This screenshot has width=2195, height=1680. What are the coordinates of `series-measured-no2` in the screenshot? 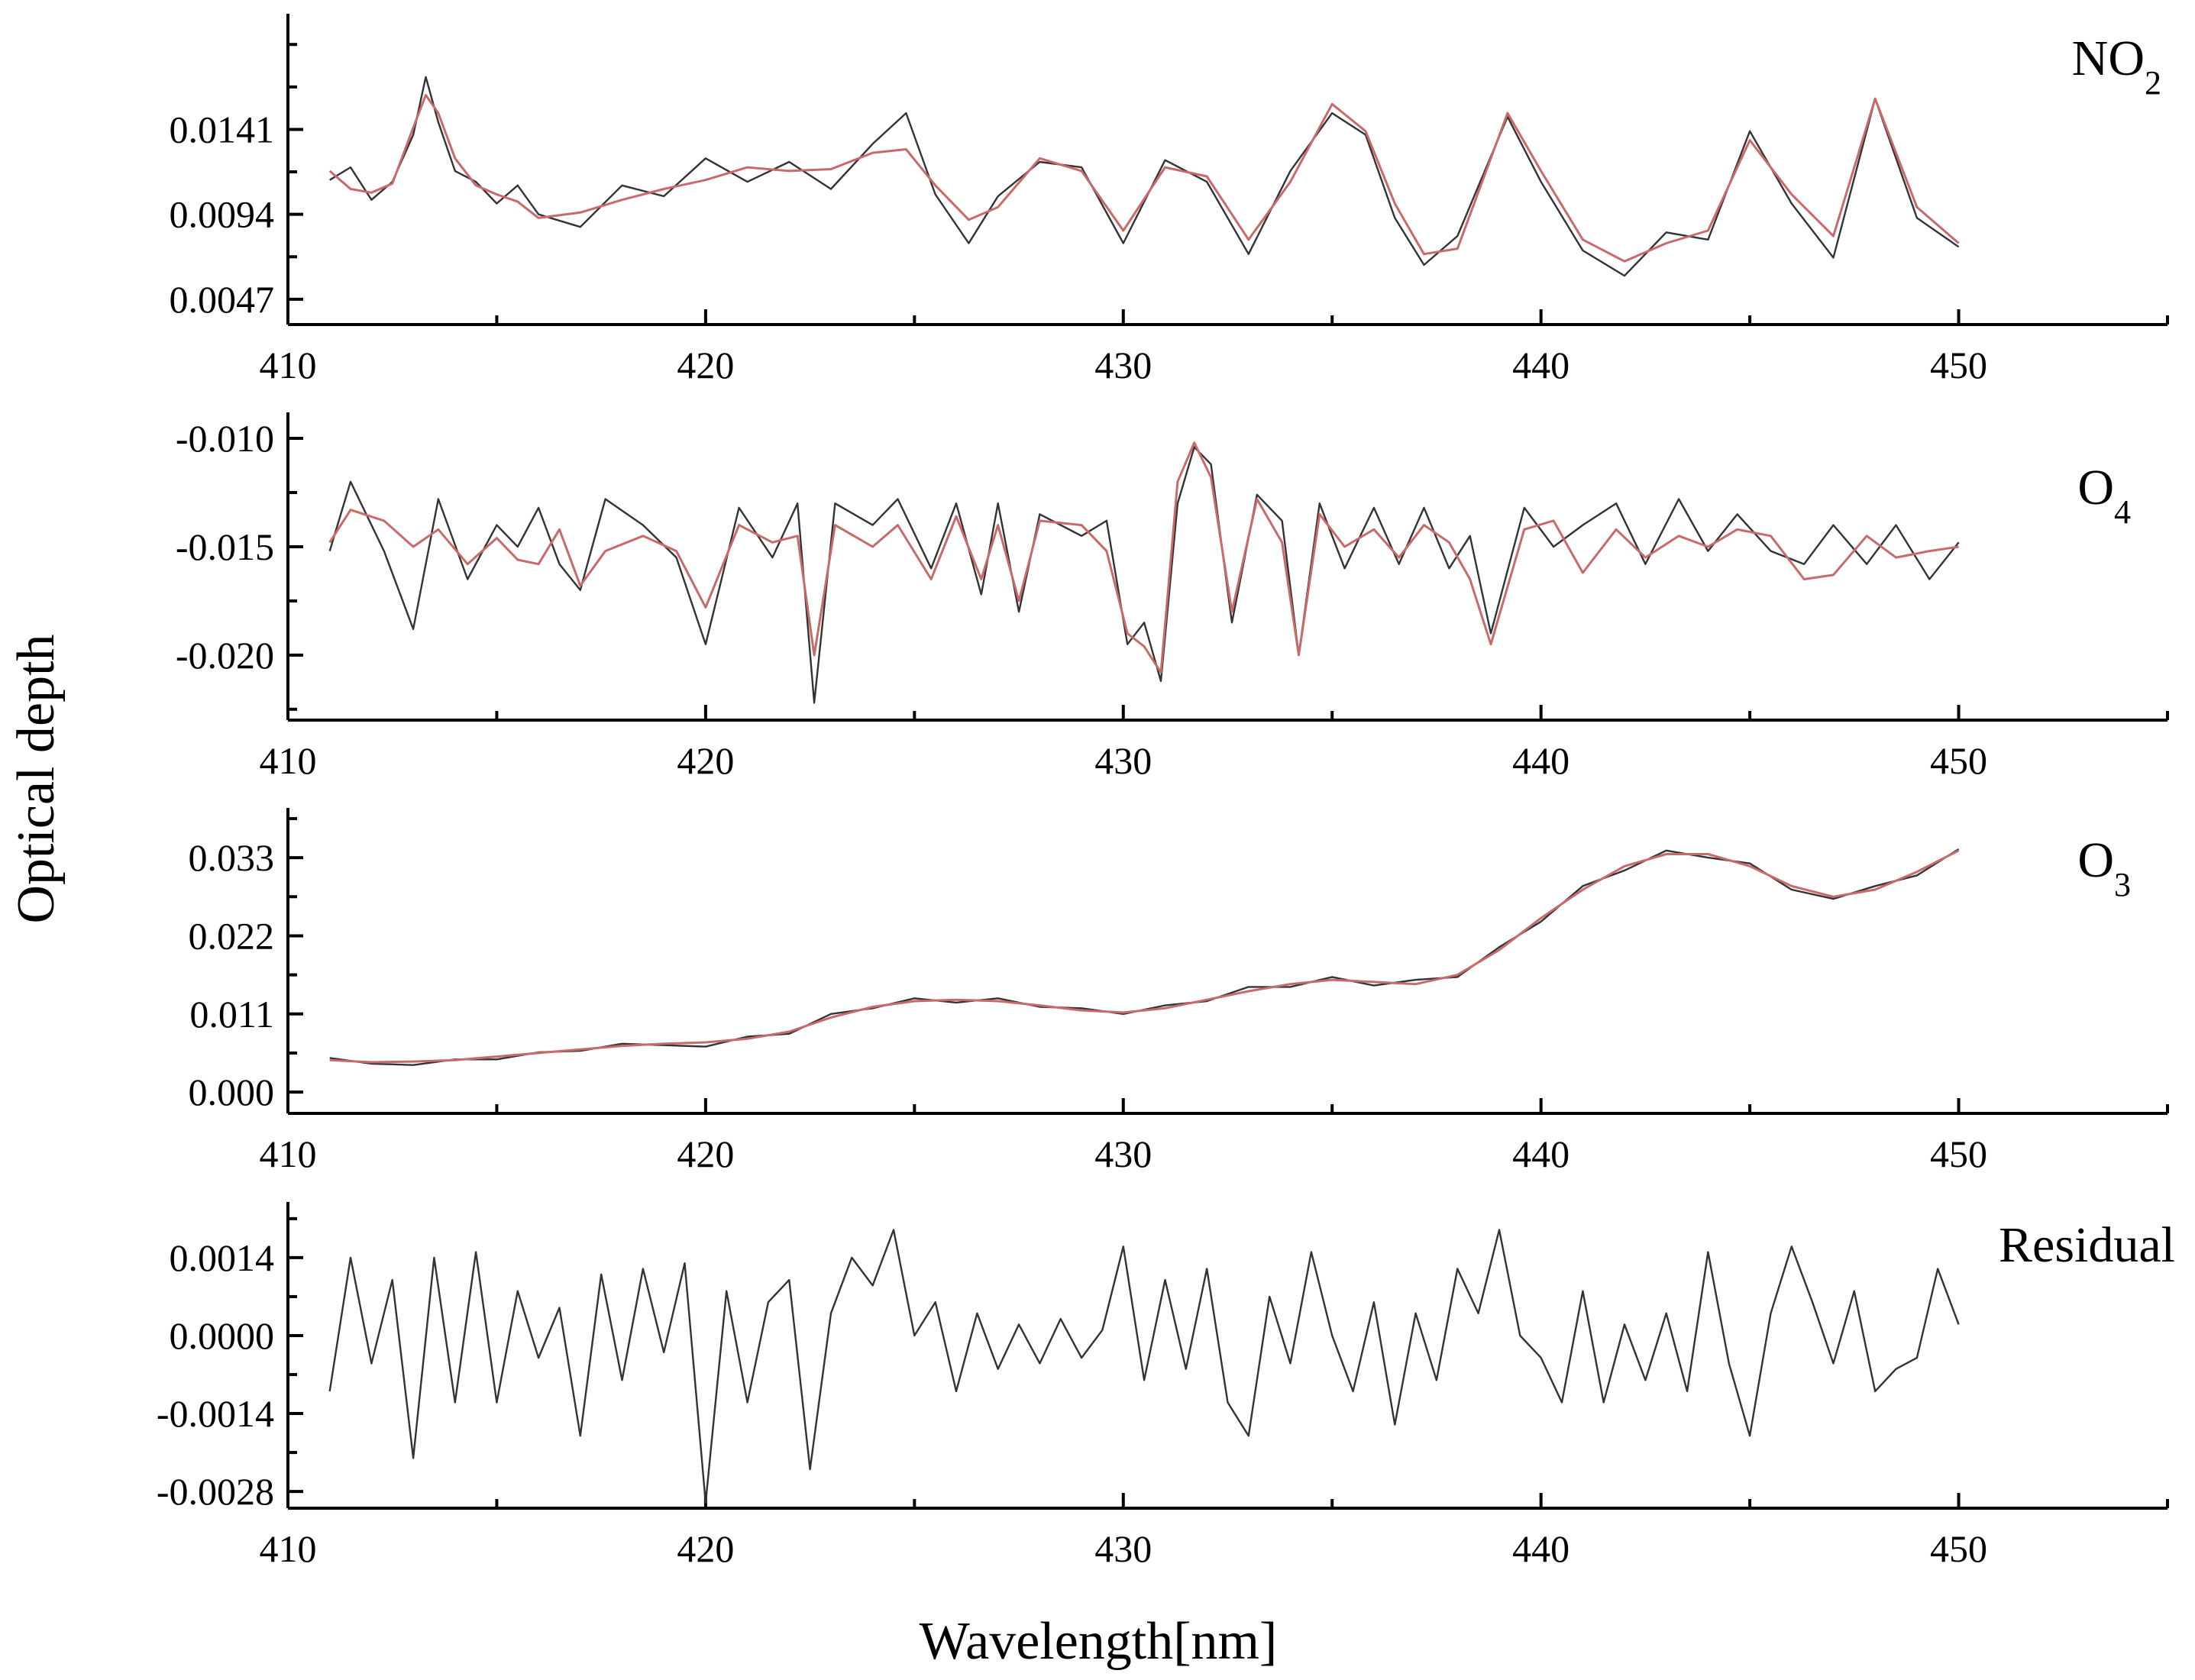 It's located at (1144, 176).